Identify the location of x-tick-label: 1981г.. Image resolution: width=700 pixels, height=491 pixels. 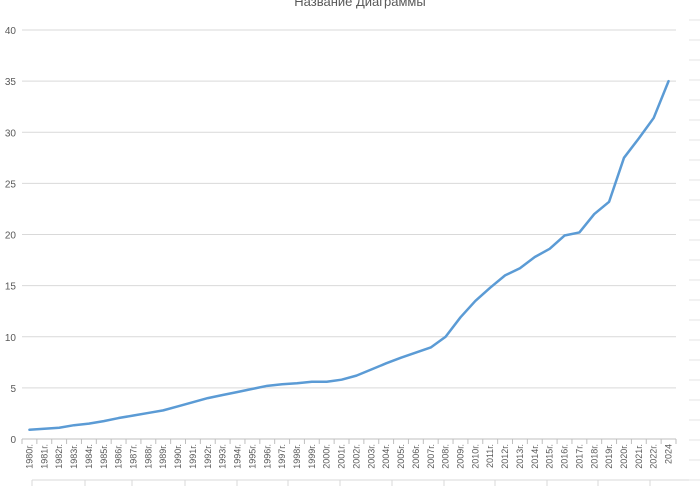
(44, 456).